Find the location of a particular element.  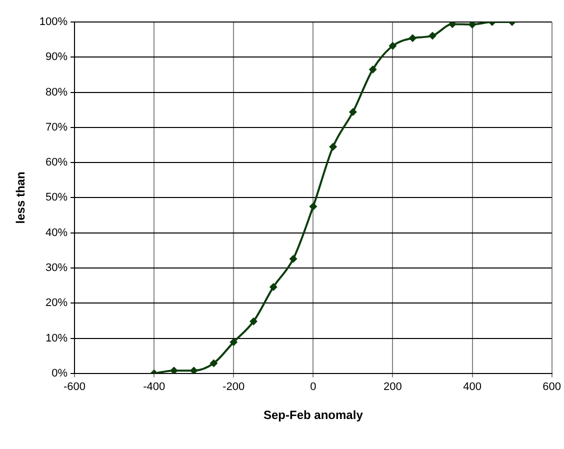

y-tick-label: 60% is located at coordinates (57, 162).